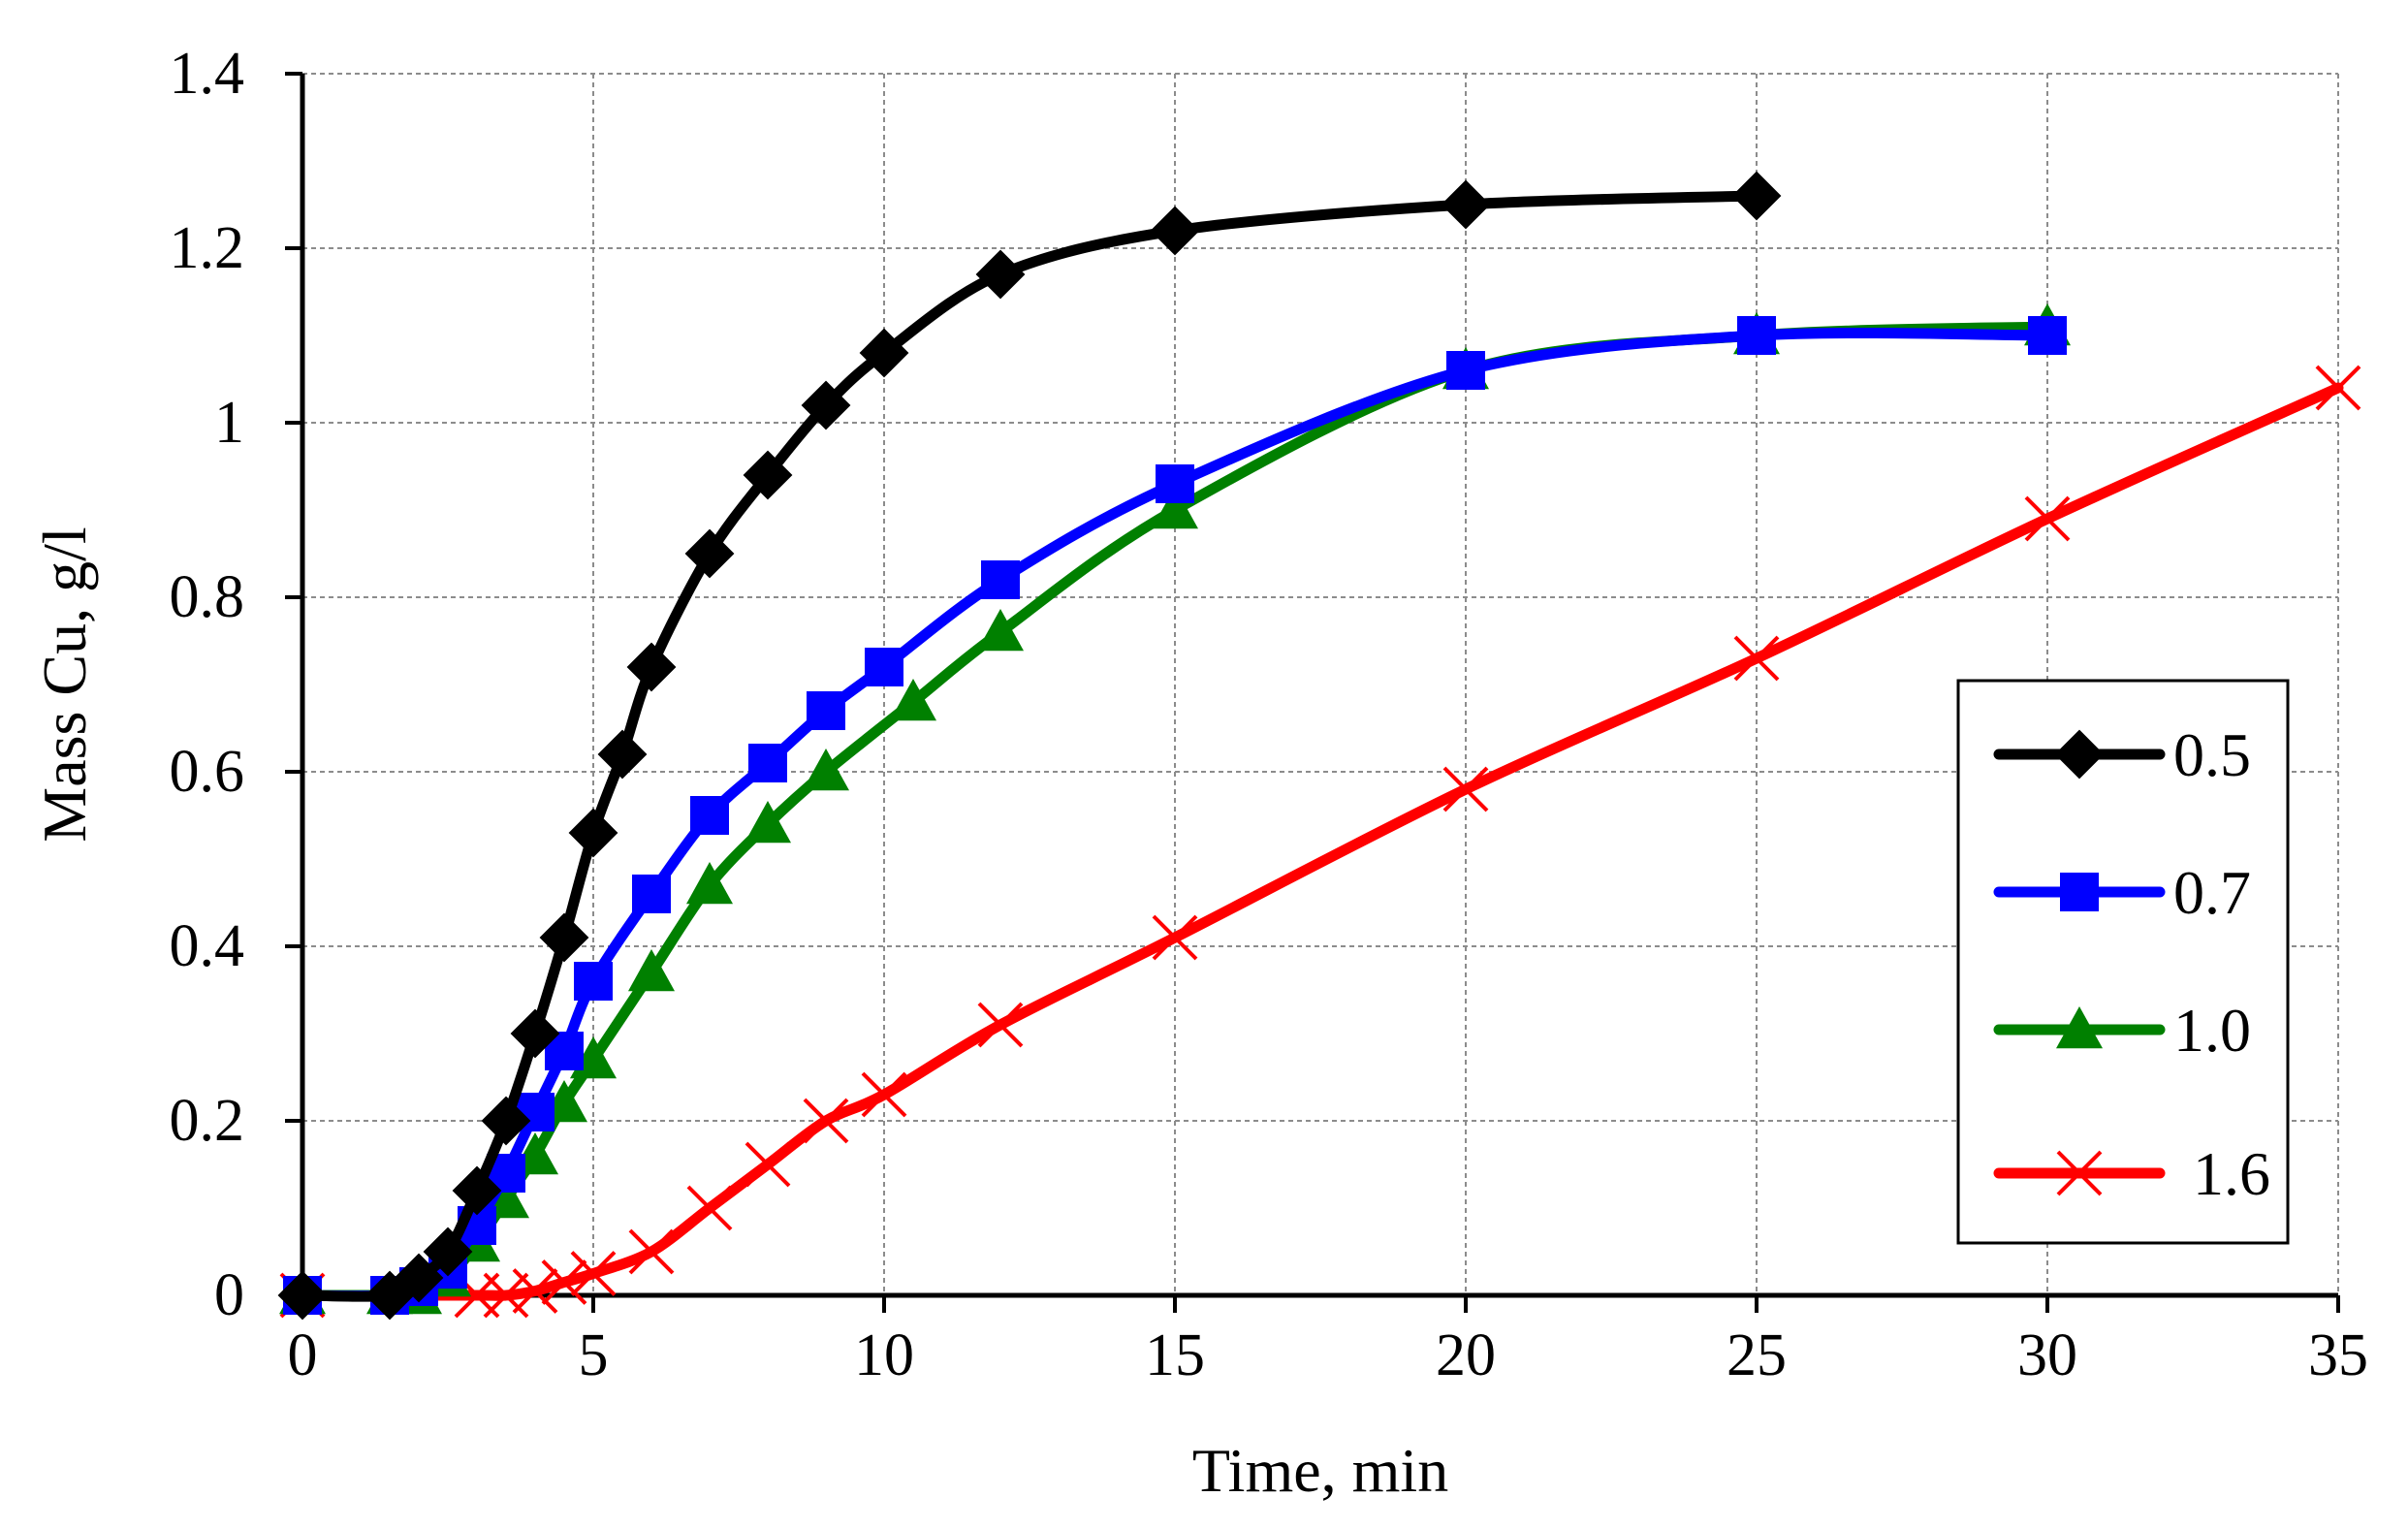  What do you see at coordinates (2122, 892) in the screenshot?
I see `legend-item-0-7: 0.7` at bounding box center [2122, 892].